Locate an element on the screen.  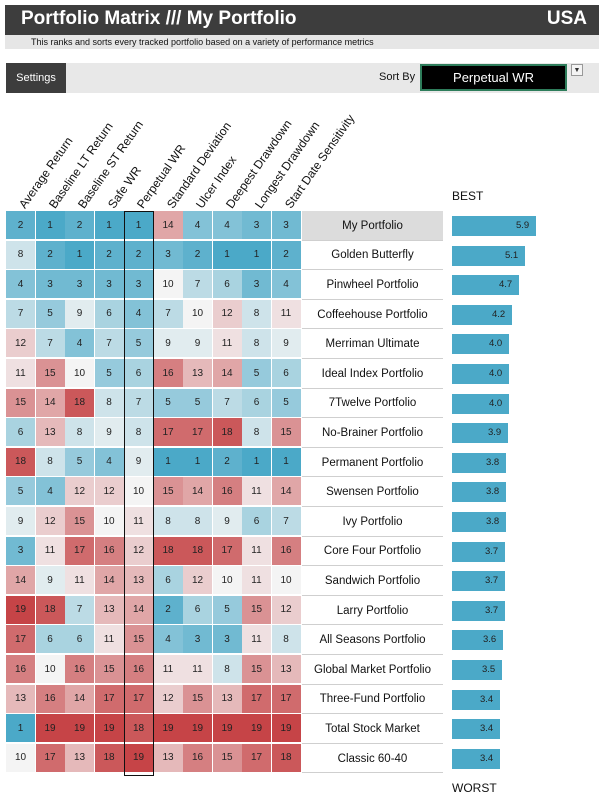
portfolio-name: All Seasons Portfolio is located at coordinates (372, 640).